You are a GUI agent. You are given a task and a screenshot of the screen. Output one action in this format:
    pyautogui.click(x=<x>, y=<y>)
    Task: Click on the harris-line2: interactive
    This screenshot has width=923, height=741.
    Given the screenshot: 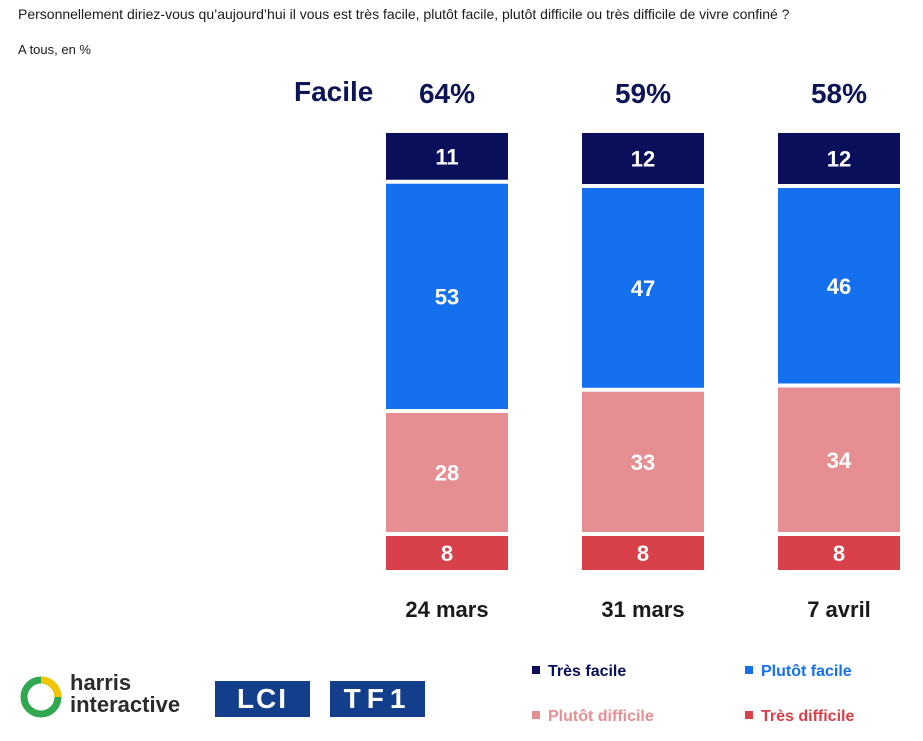 What is the action you would take?
    pyautogui.click(x=125, y=704)
    